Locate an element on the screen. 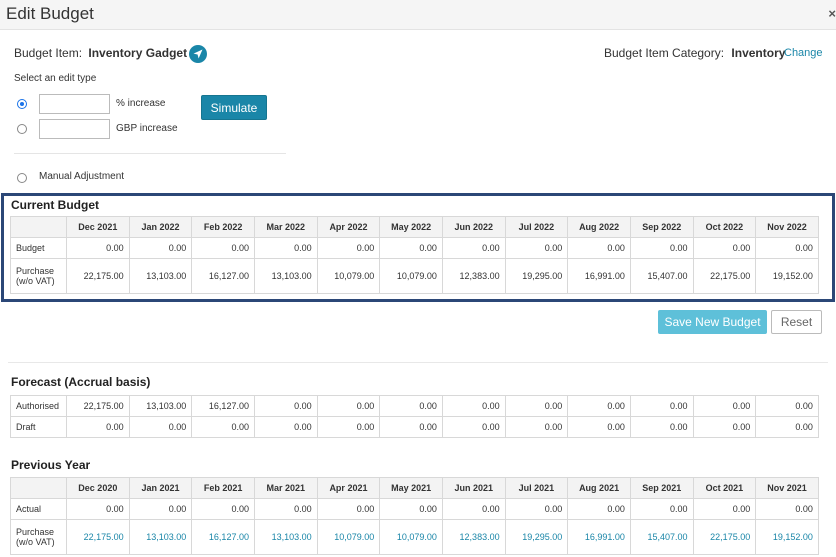  month-header: Sep 2022 is located at coordinates (661, 227).